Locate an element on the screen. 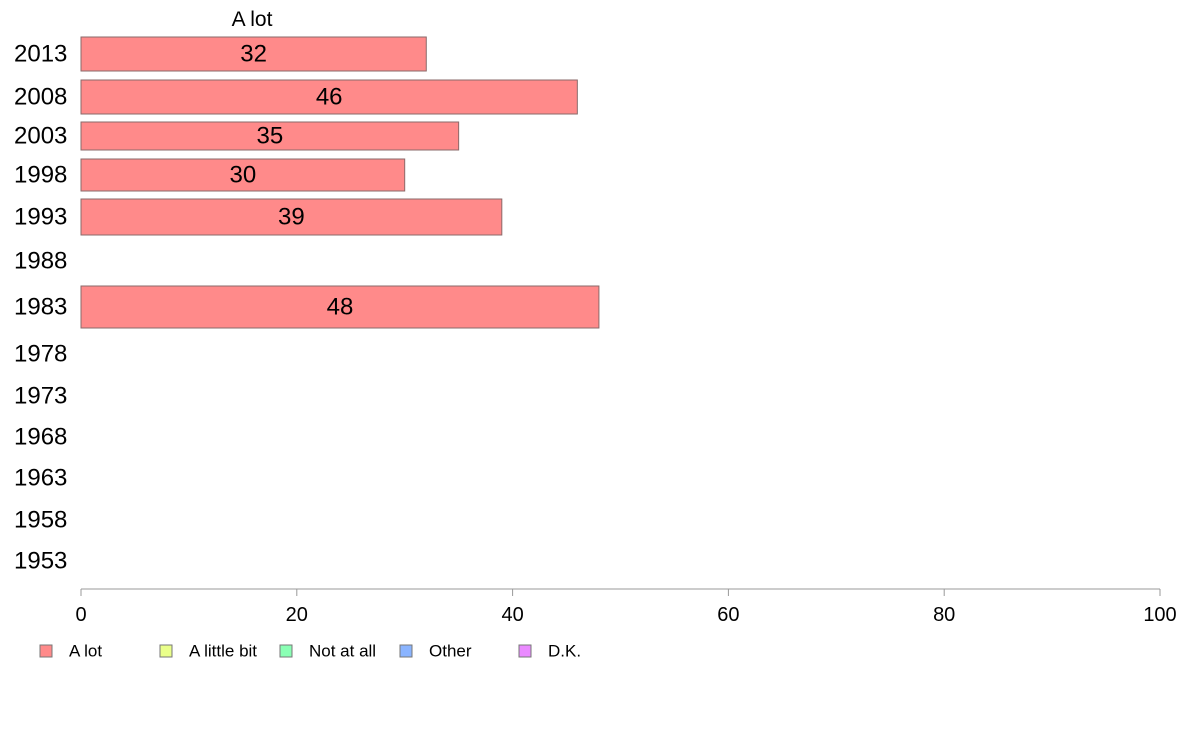 The width and height of the screenshot is (1188, 736). x-tick-label: 100 is located at coordinates (1159, 615).